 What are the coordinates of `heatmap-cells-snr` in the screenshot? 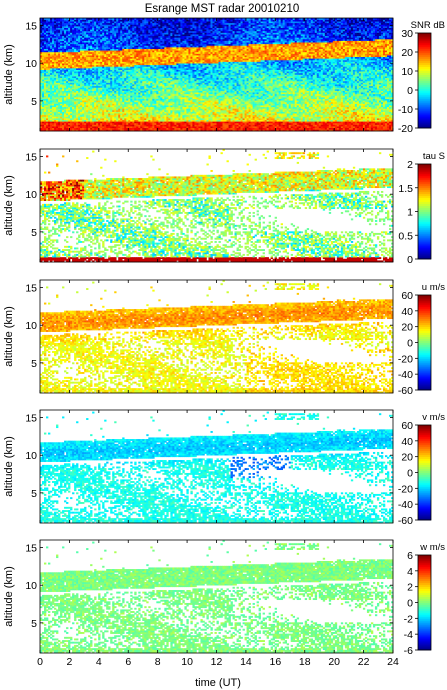 It's located at (216, 74).